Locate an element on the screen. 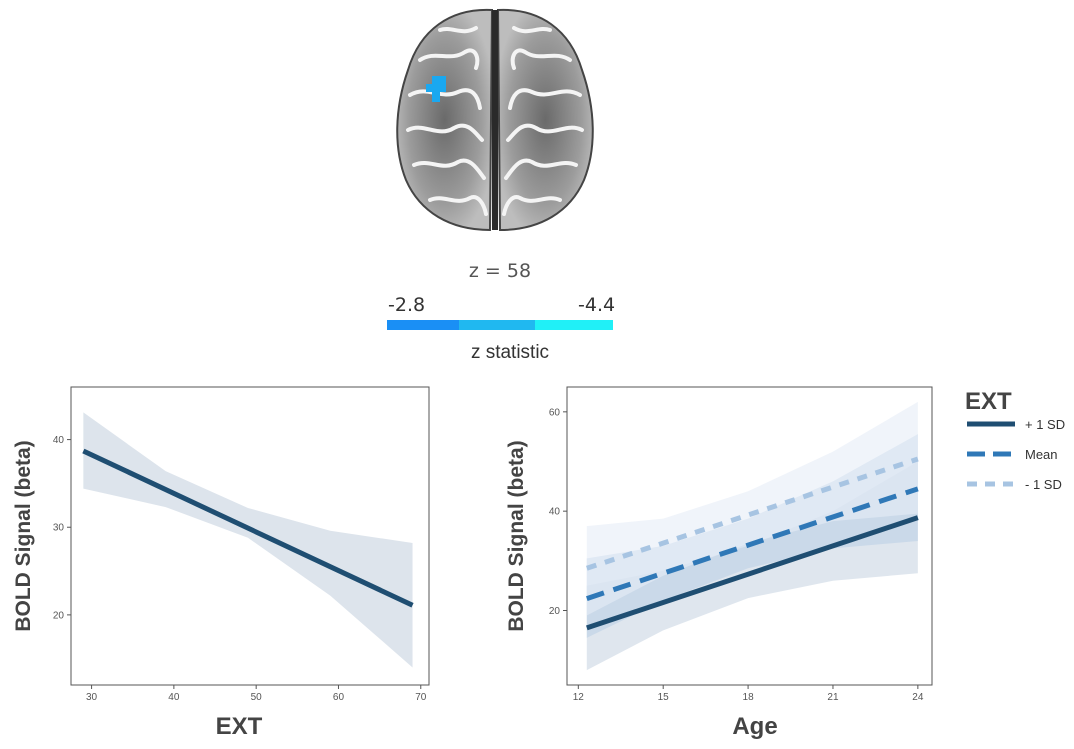 The width and height of the screenshot is (1074, 749). legend-label: - 1 SD is located at coordinates (1043, 484).